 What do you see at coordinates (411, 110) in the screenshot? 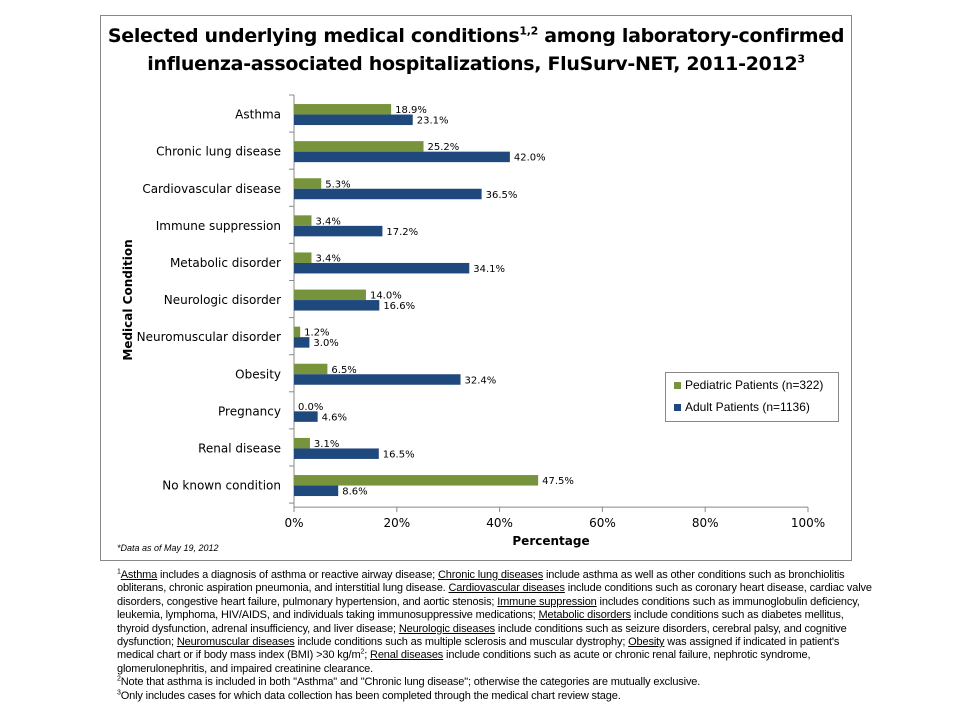
I see `data-label: 18.9%` at bounding box center [411, 110].